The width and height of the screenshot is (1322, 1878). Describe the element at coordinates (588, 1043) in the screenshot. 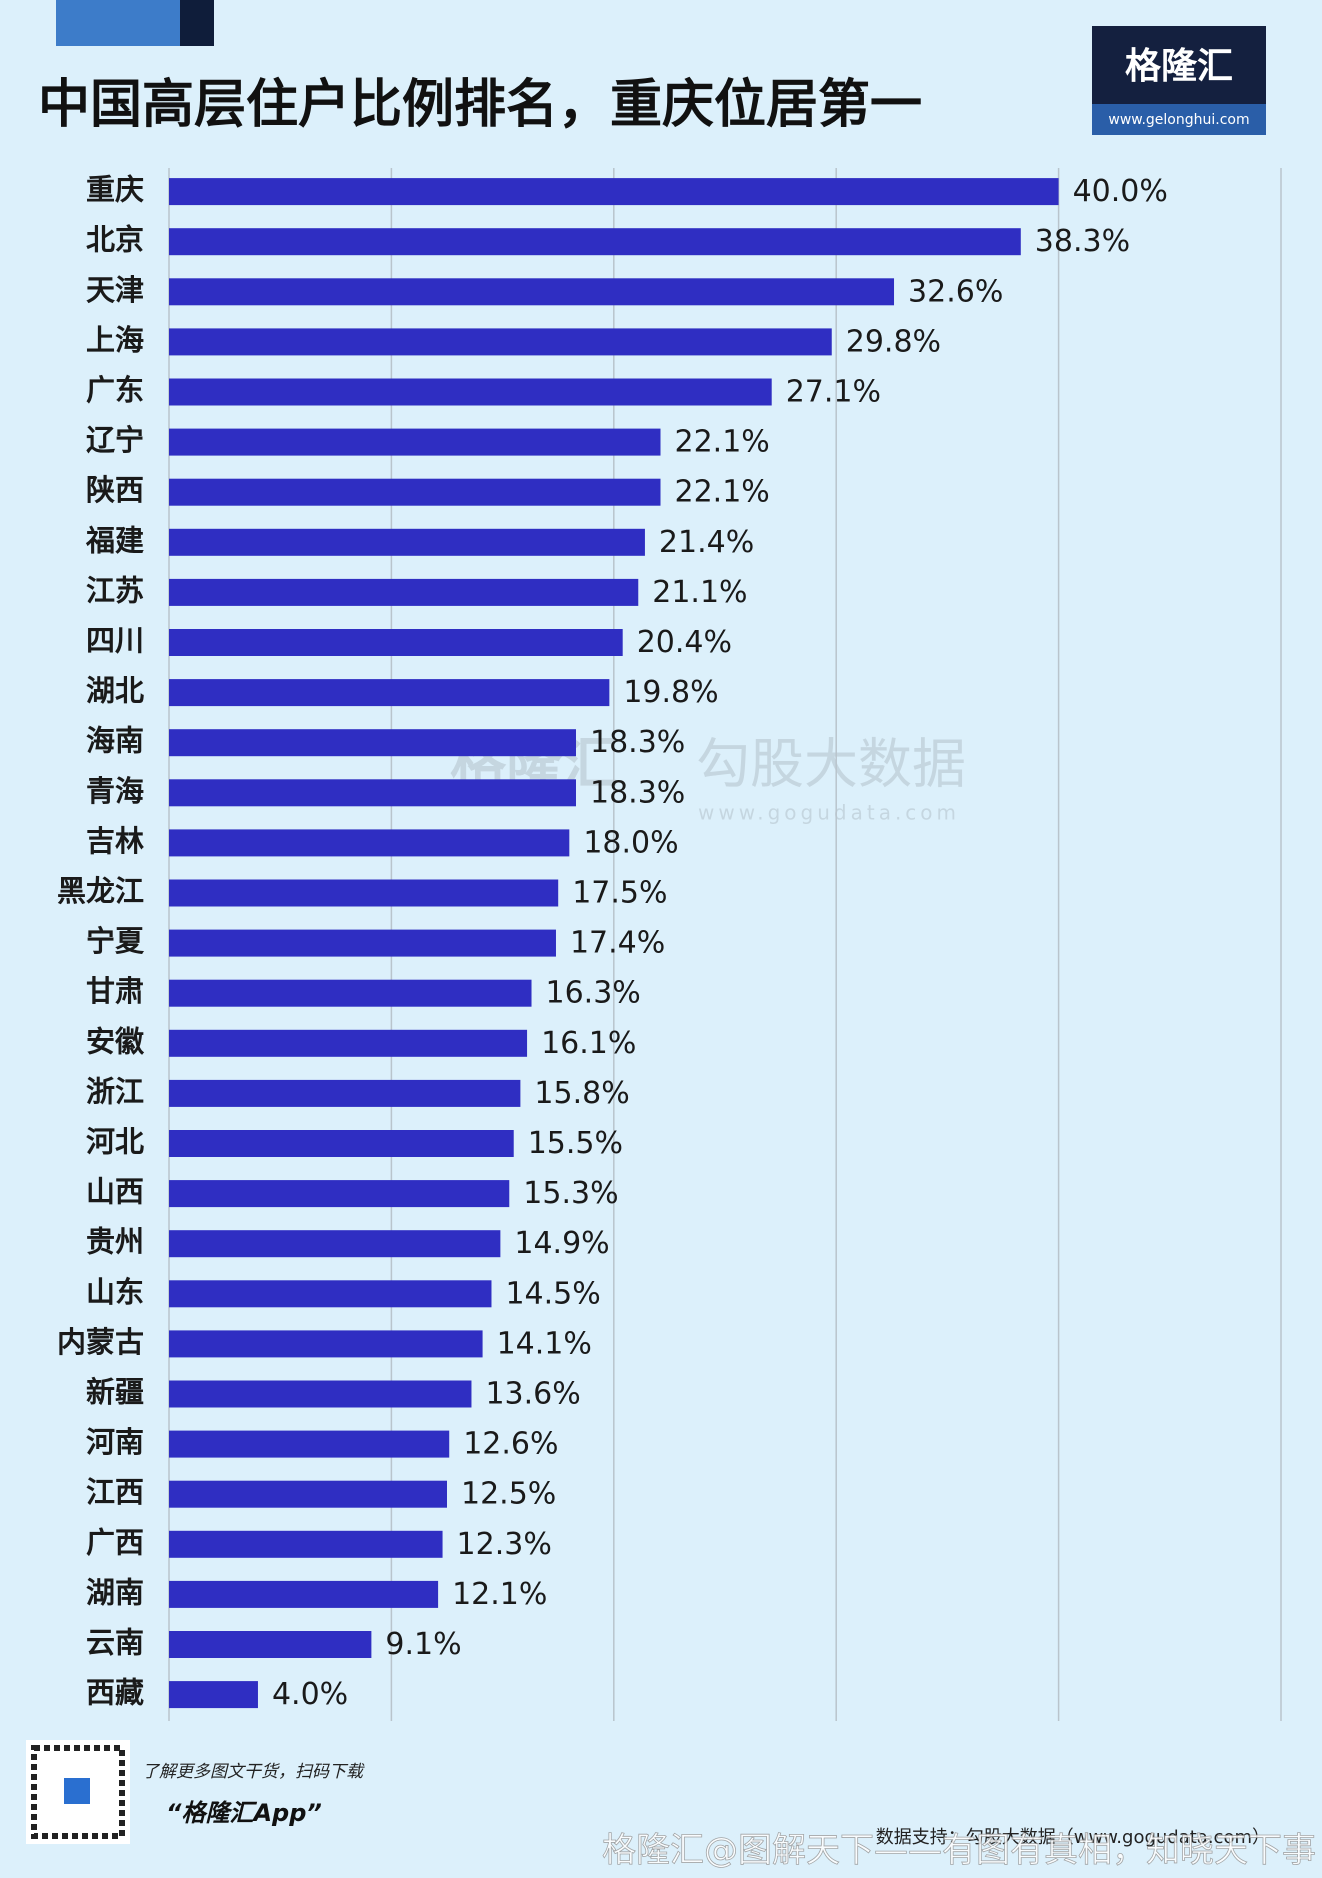

I see `value-label: 16.1%` at that location.